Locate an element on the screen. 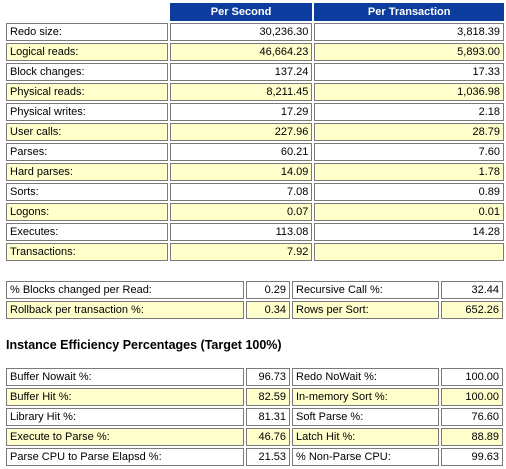 The image size is (506, 469). per-second-value: 137.24 is located at coordinates (241, 72).